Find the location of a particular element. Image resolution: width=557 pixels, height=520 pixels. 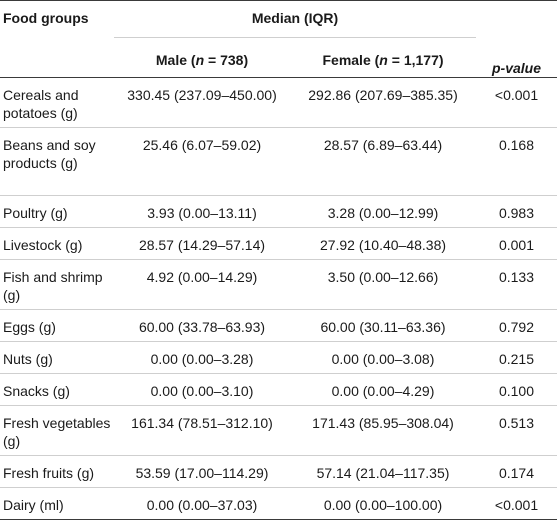

female-value-cell: 0.00 (0.00–4.29) is located at coordinates (383, 389).